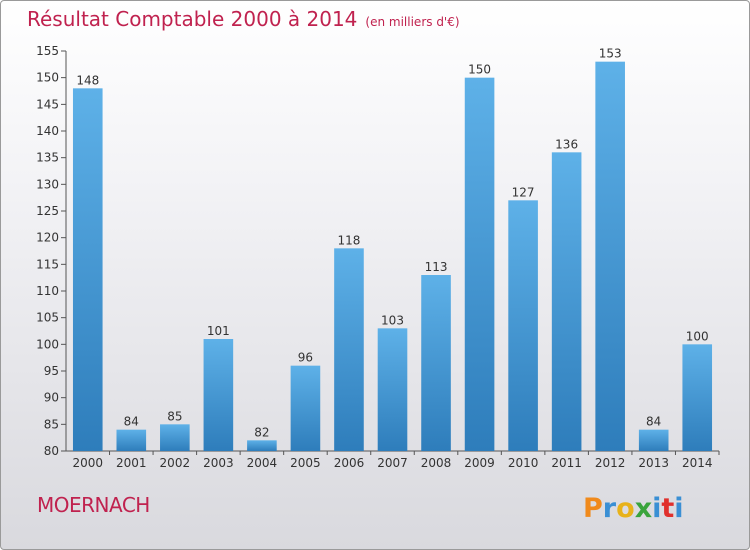 The height and width of the screenshot is (550, 750). I want to click on value-label-2000: 148, so click(87, 80).